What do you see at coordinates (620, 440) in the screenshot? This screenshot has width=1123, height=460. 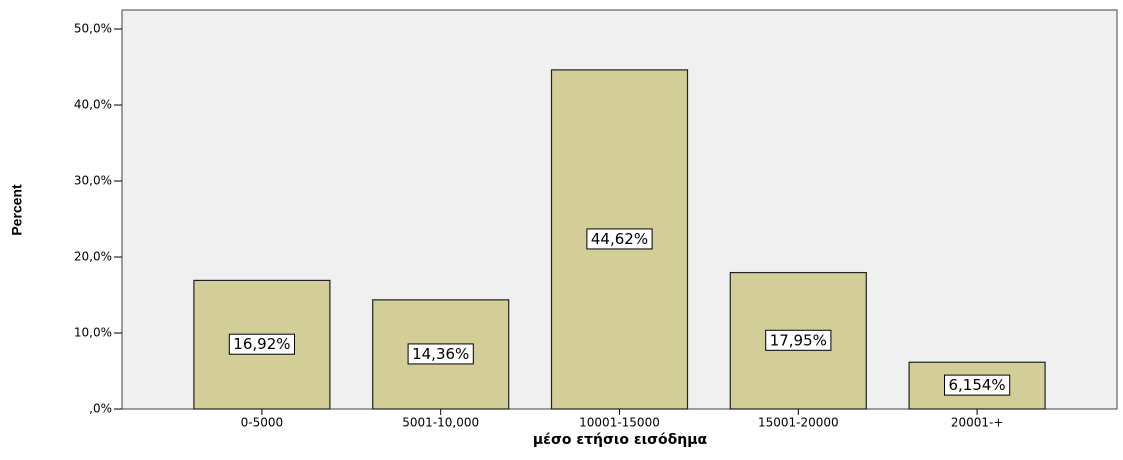 I see `x-axis-title: μέσο ετήσιο εισόδημα` at bounding box center [620, 440].